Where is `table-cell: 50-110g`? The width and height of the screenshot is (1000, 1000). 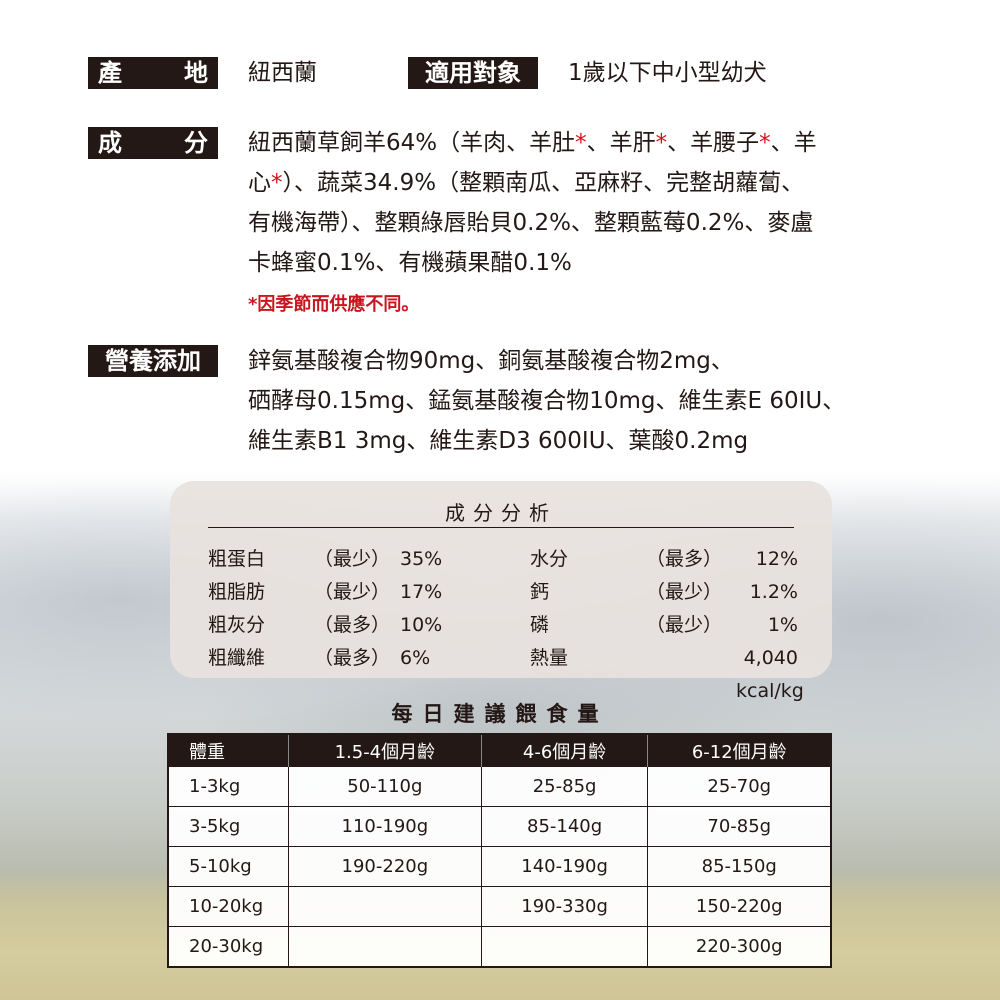 table-cell: 50-110g is located at coordinates (385, 786).